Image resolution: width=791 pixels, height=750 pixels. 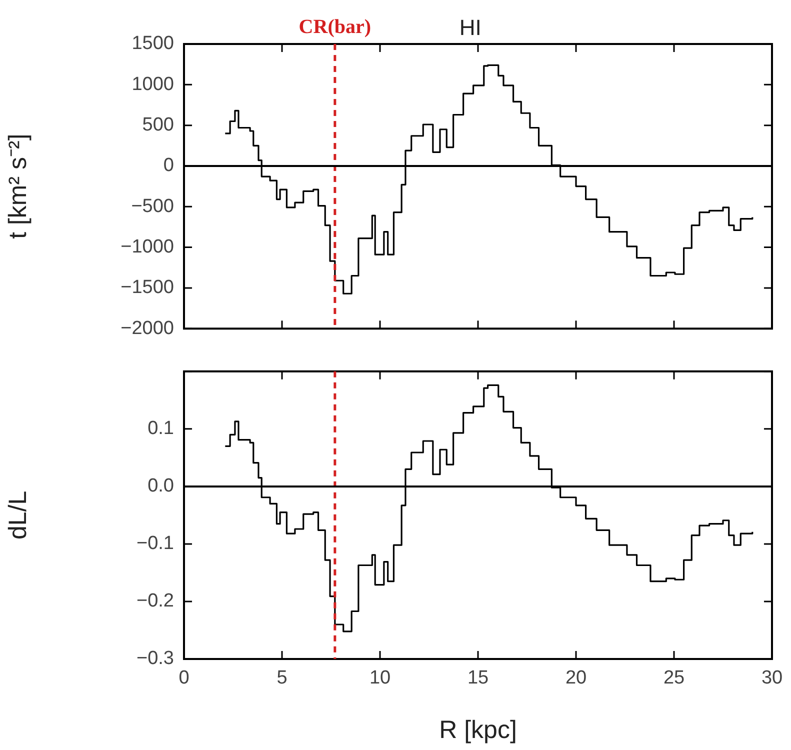 What do you see at coordinates (478, 730) in the screenshot?
I see `x-axis-title: R [kpc]` at bounding box center [478, 730].